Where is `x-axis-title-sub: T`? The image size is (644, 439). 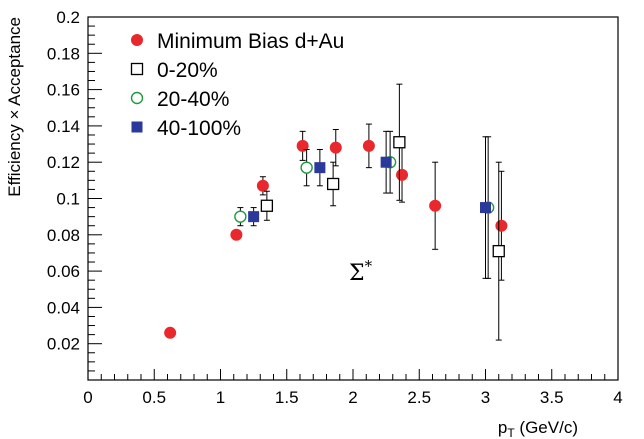 x-axis-title-sub: T is located at coordinates (511, 432).